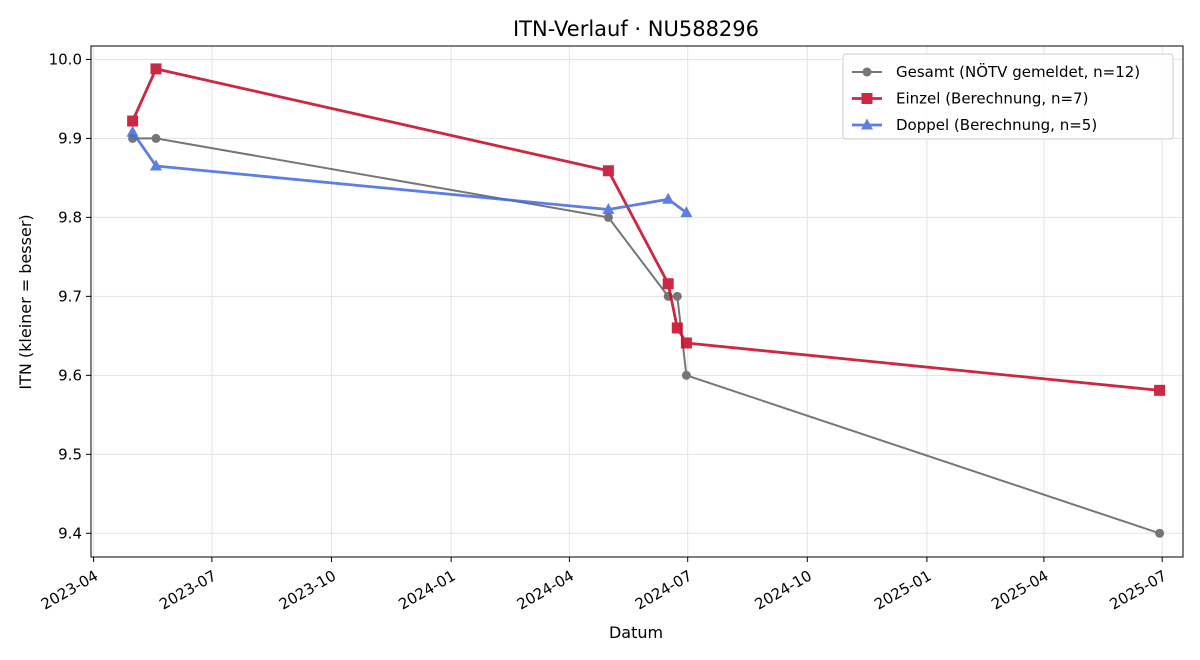 This screenshot has width=1200, height=660. Describe the element at coordinates (70, 533) in the screenshot. I see `y-tick-label: 9.4` at that location.